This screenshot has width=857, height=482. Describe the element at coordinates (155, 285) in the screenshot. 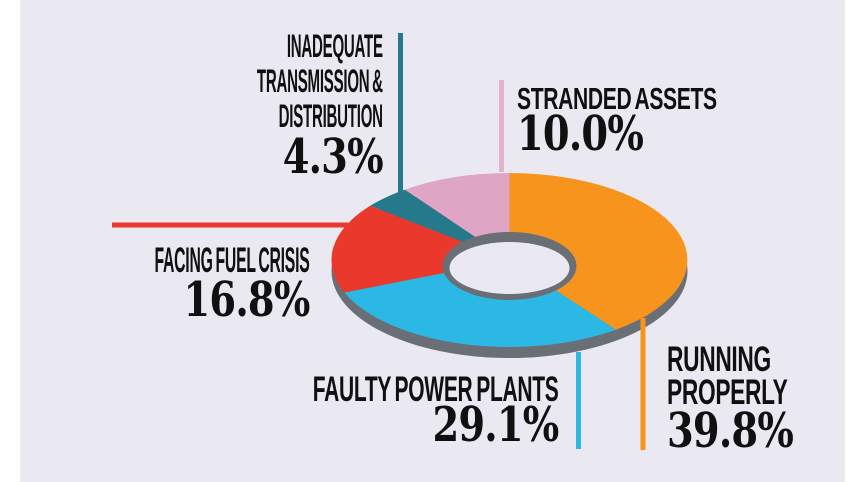

I see `callout-facing-fuel-crisis: FACING FUEL CRISIS 16.8%` at that location.